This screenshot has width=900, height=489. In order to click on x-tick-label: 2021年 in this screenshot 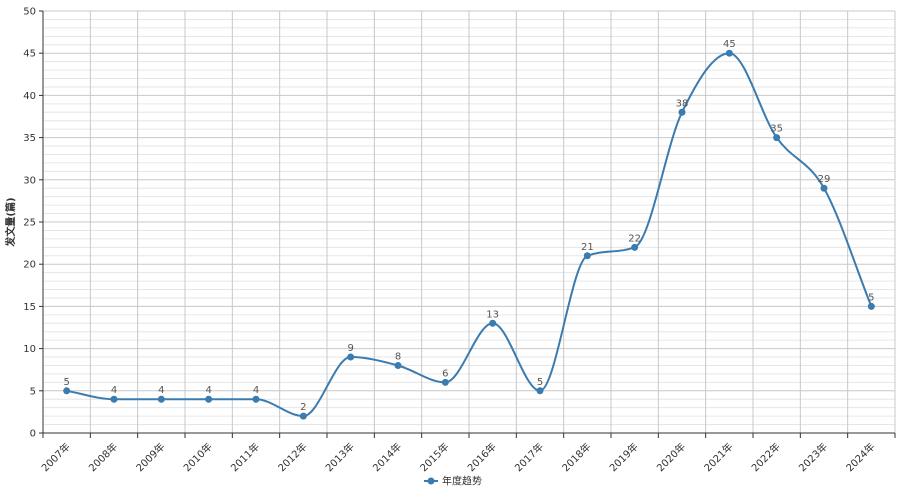, I will do `click(718, 457)`.